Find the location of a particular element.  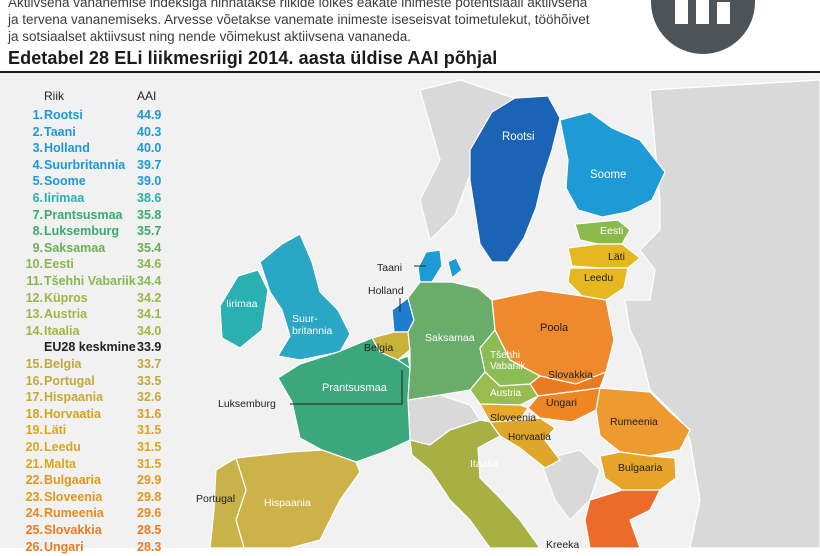

table-row: 13. Austria 34.1 is located at coordinates (97, 315).